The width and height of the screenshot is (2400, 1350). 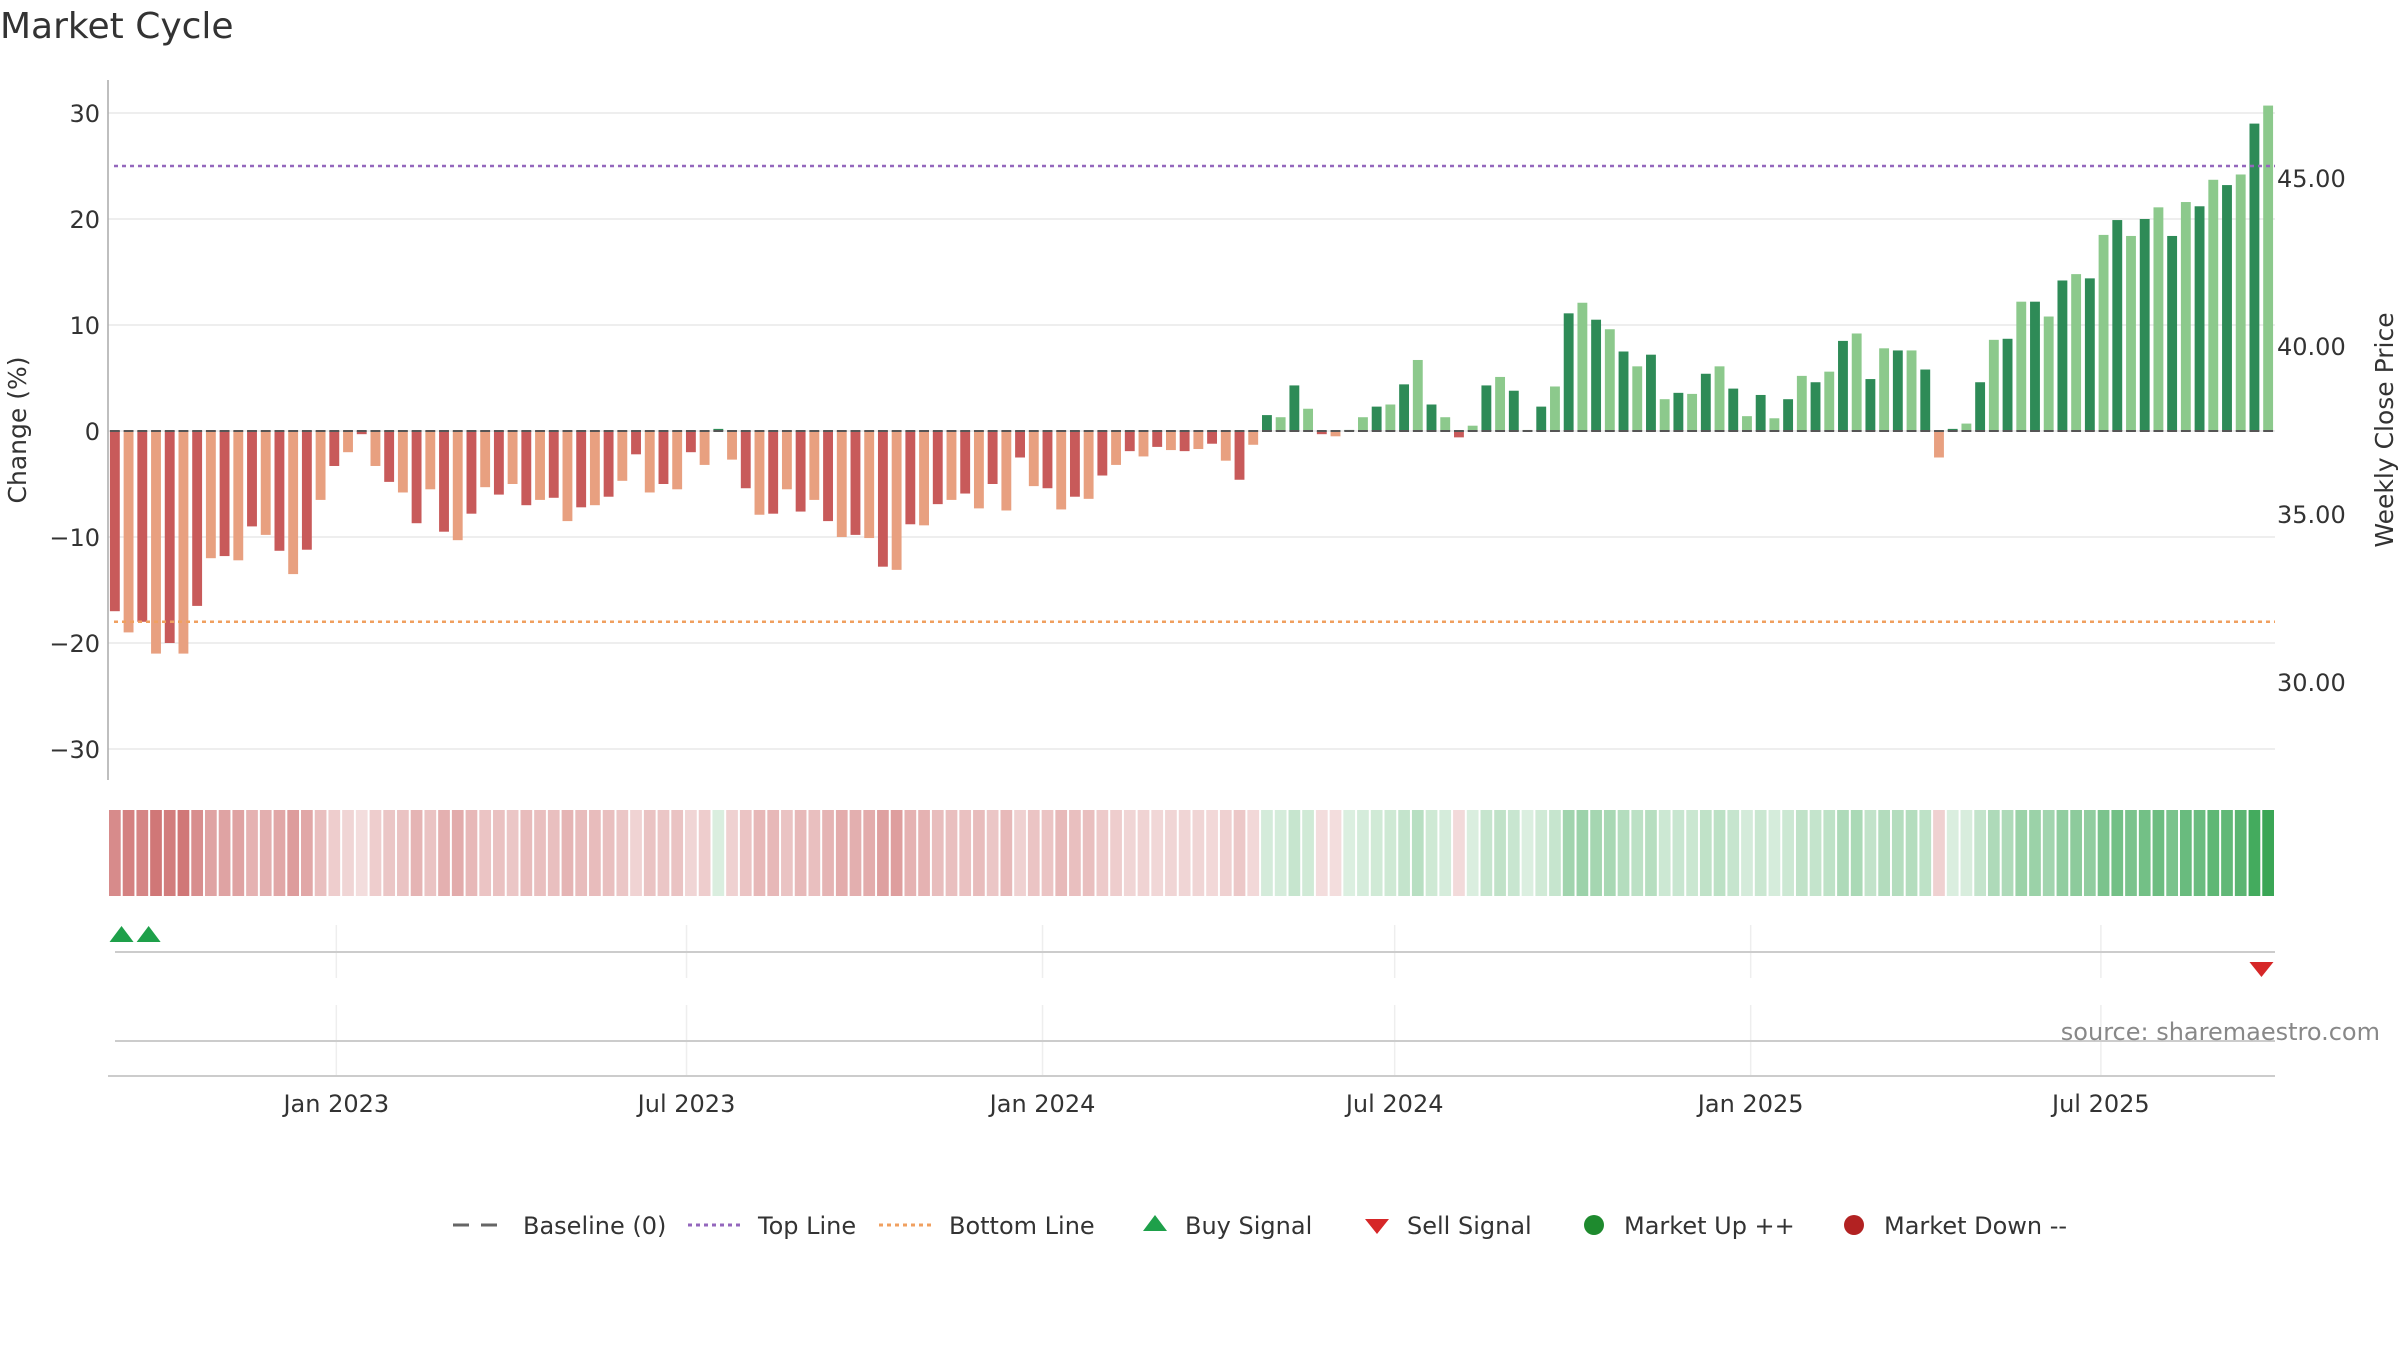 I want to click on right-y-tick-label: 45.00, so click(x=2311, y=179).